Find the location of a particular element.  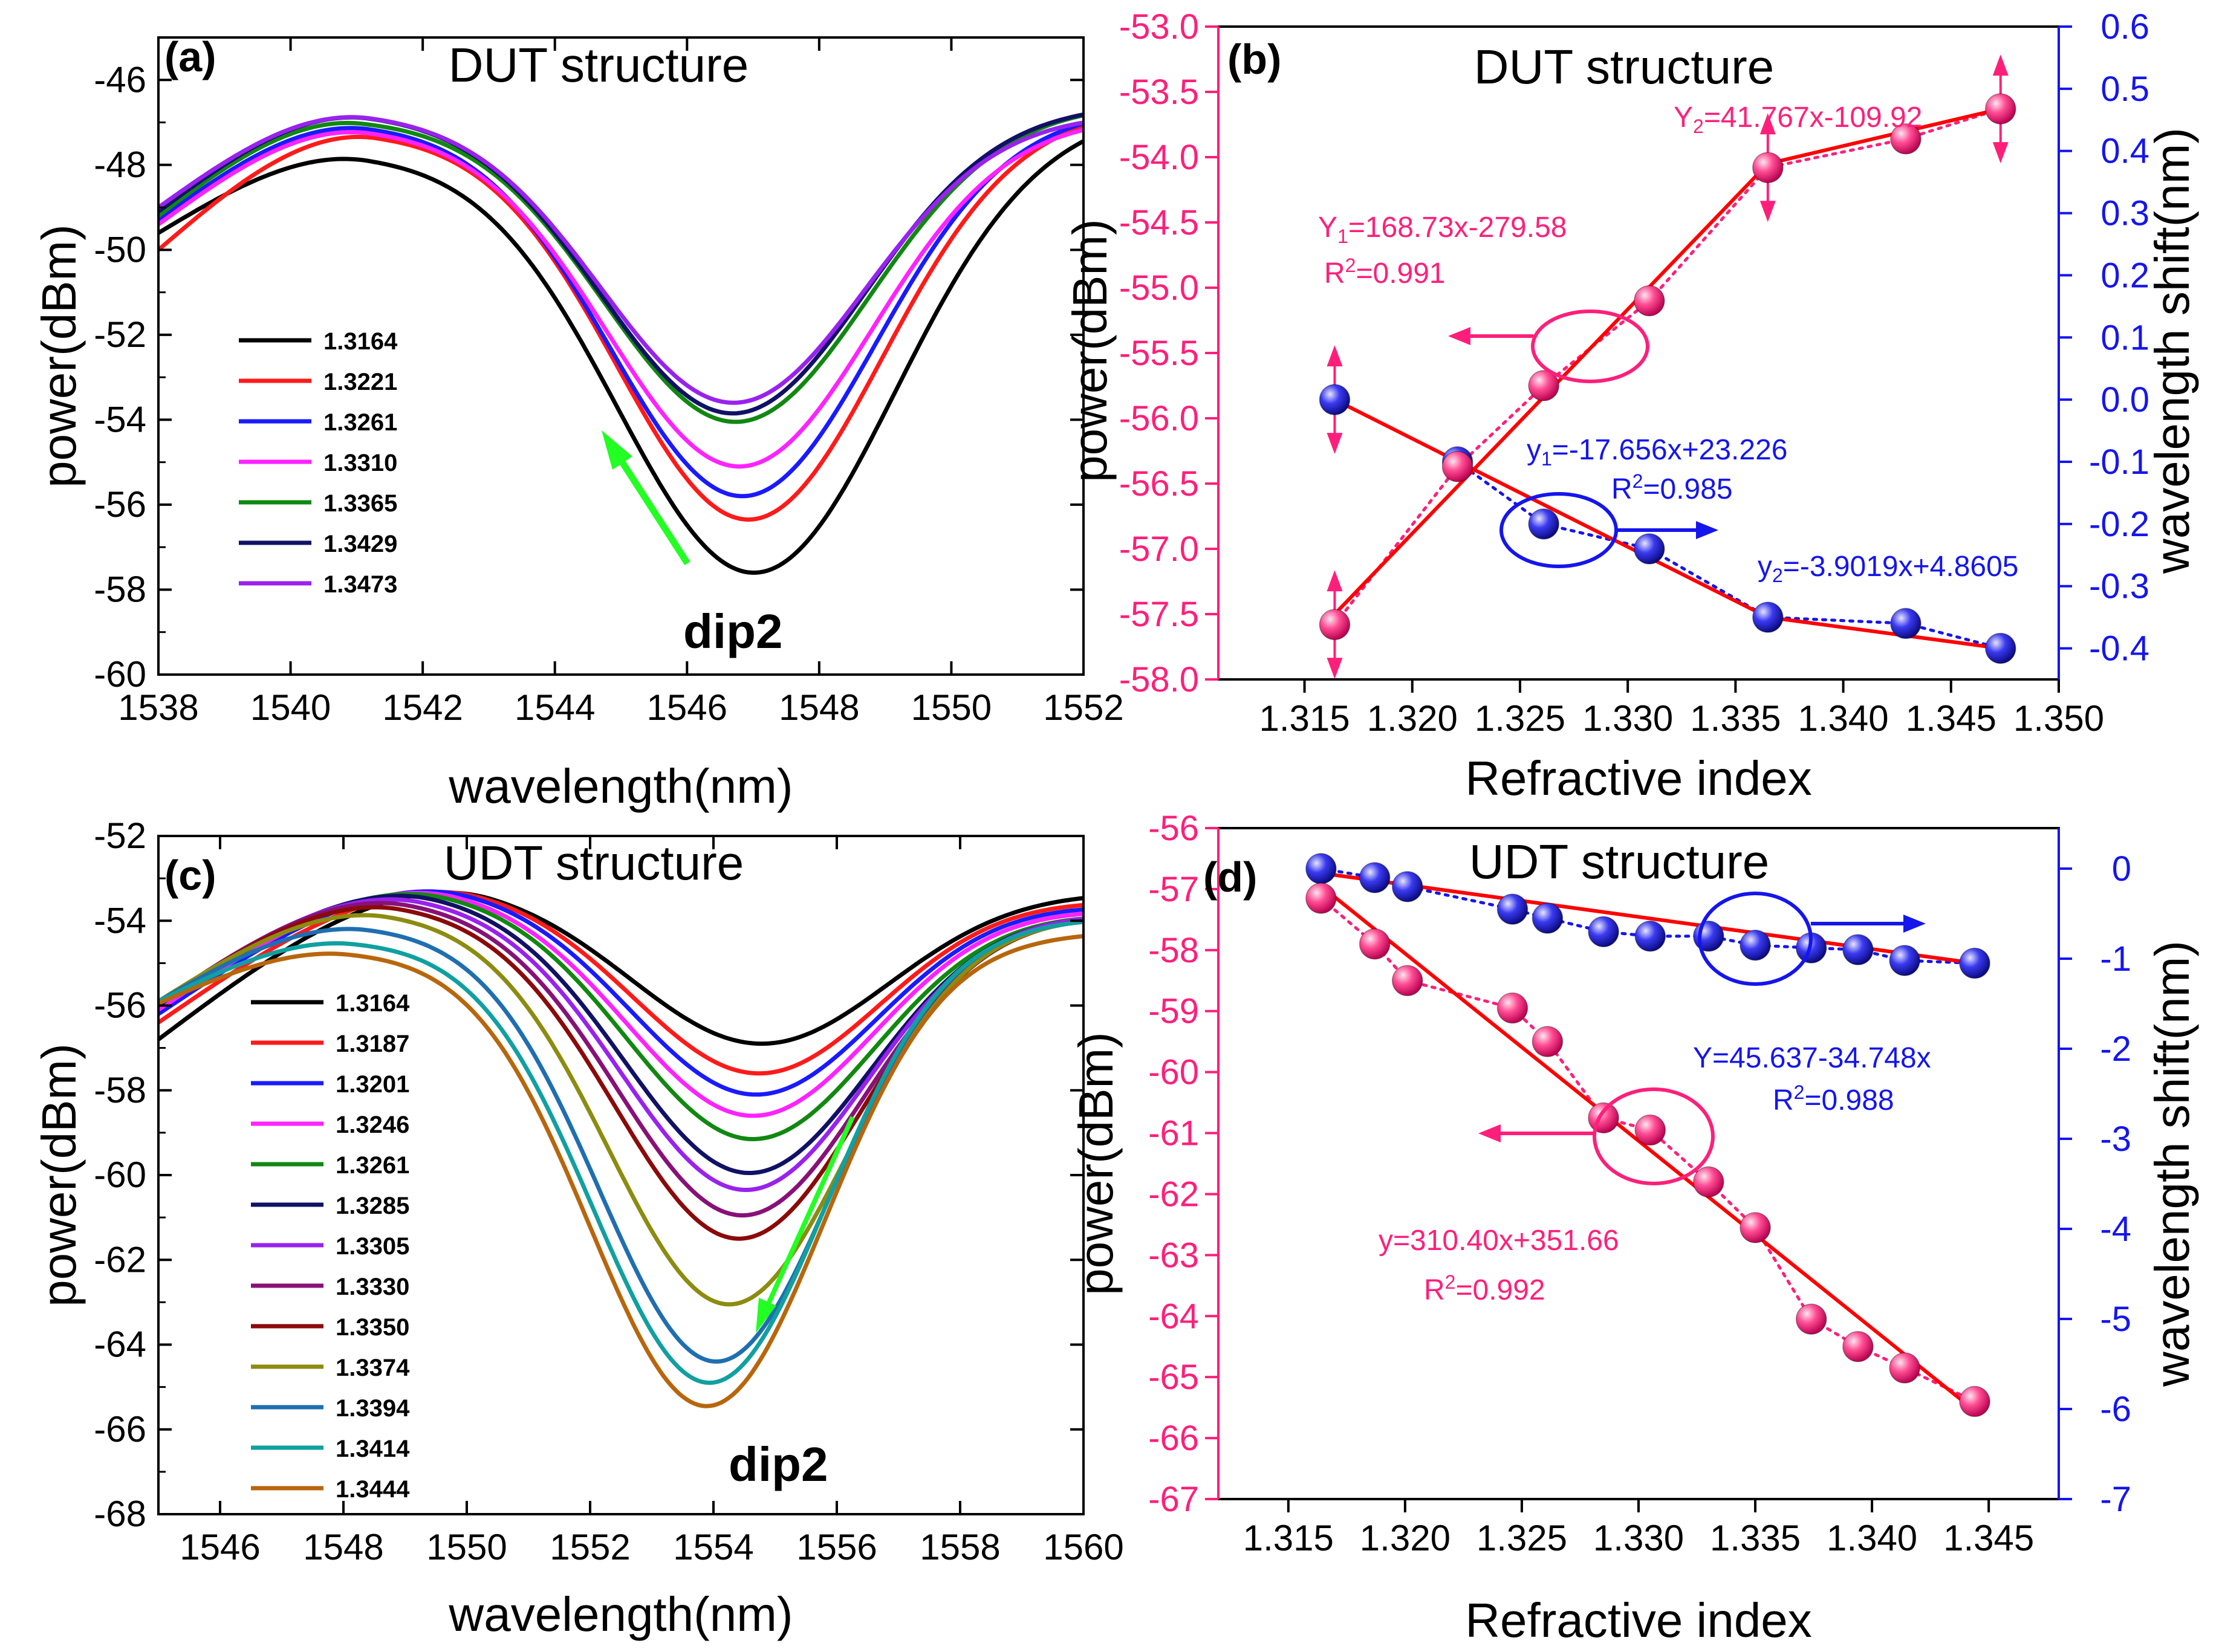

error-bar-cap-down is located at coordinates (1335, 668).